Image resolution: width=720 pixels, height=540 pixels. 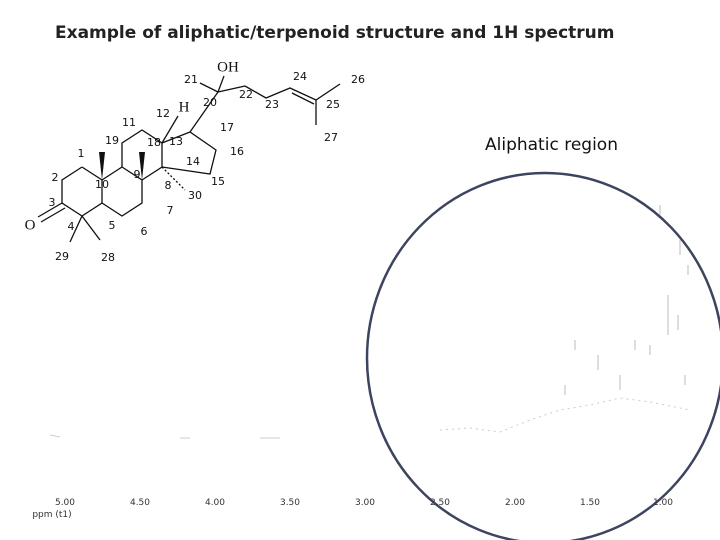 I want to click on atom-label: 9, so click(x=137, y=174).